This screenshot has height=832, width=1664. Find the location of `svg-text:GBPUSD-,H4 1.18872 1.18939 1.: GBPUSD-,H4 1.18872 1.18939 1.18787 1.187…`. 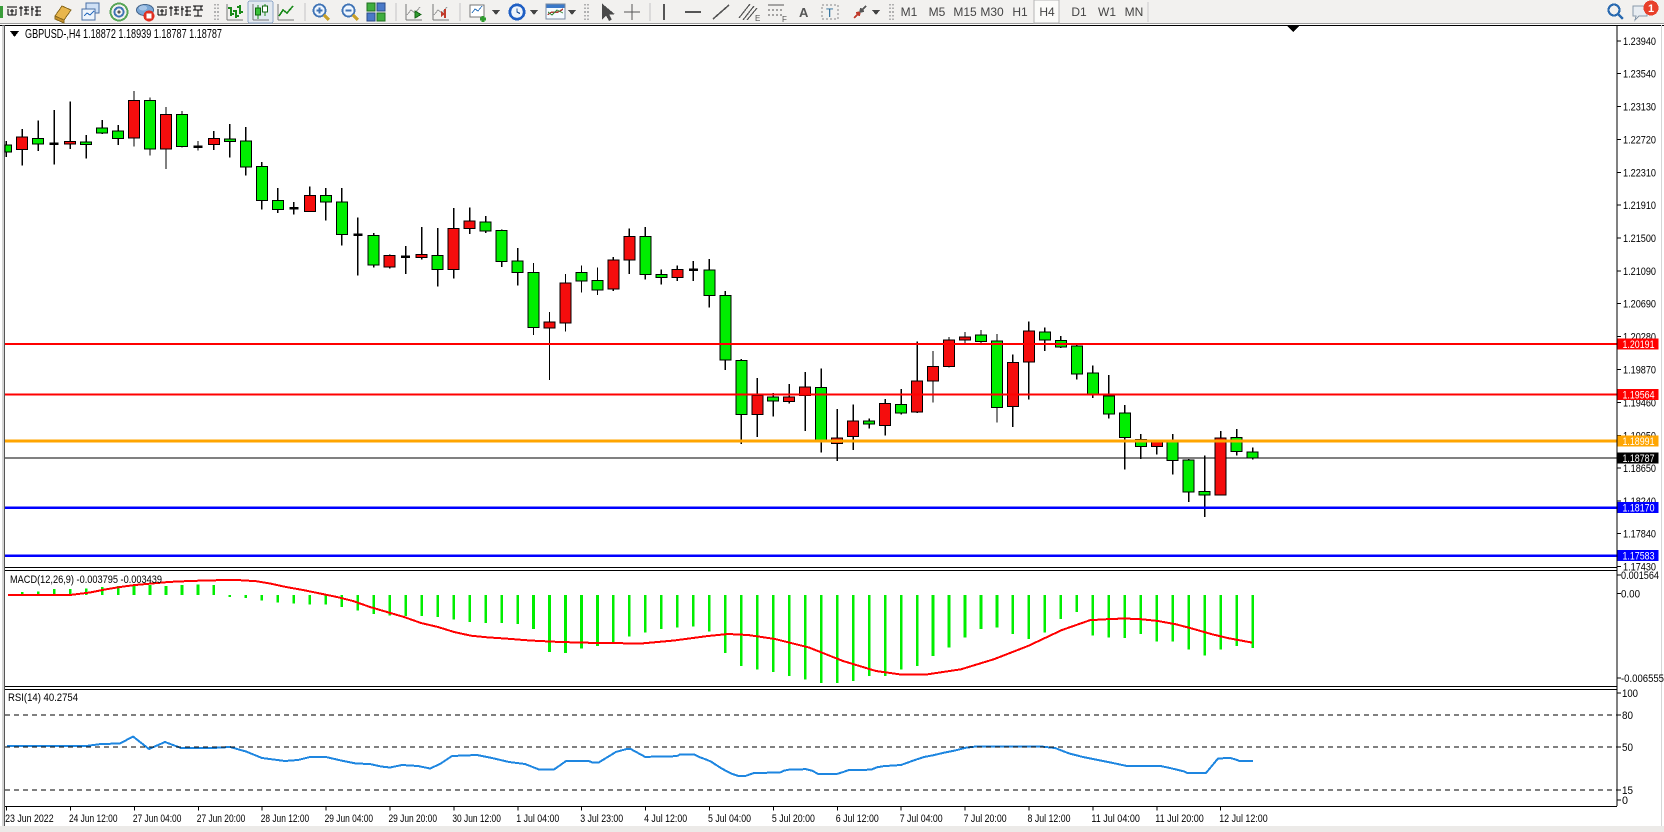

svg-text:GBPUSD-,H4 1.18872 1.18939 1.: GBPUSD-,H4 1.18872 1.18939 1.18787 1.187… is located at coordinates (123, 34).